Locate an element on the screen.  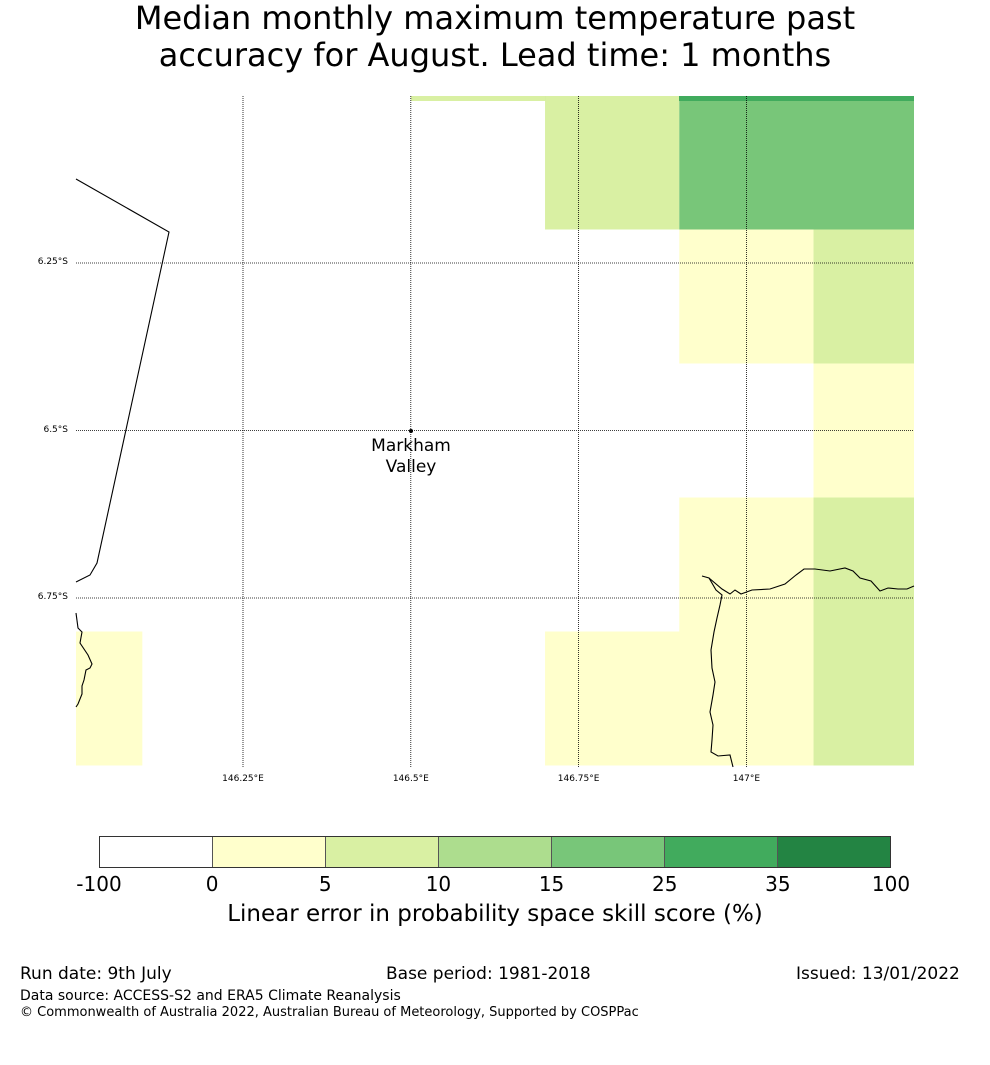
colorbar-tick-label: 10 is located at coordinates (438, 884).